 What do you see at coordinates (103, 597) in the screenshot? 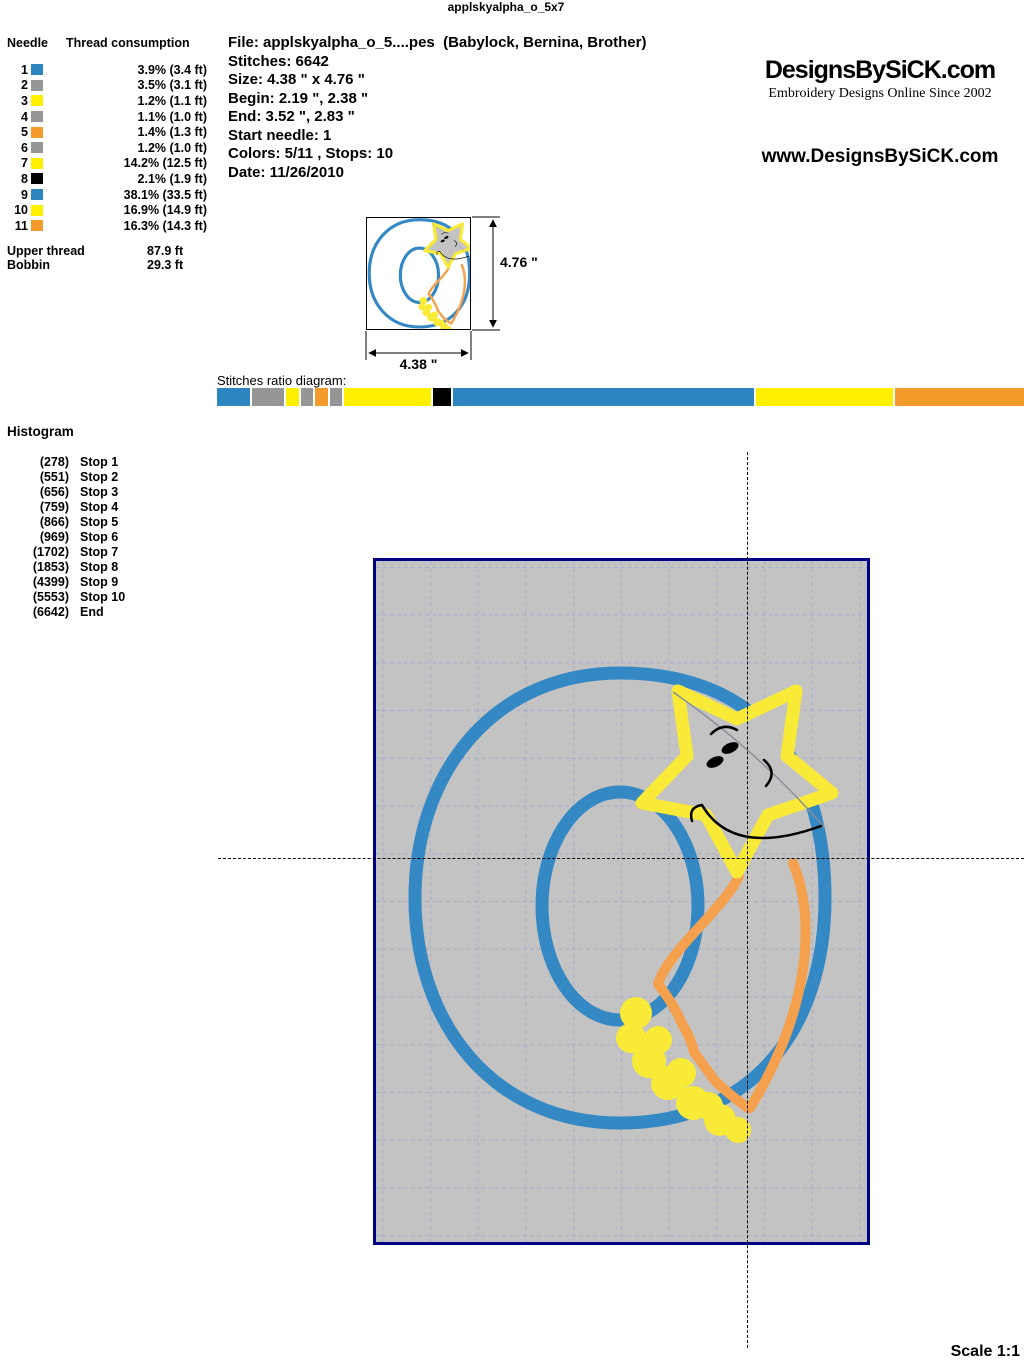
I see `stop-label: Stop 10` at bounding box center [103, 597].